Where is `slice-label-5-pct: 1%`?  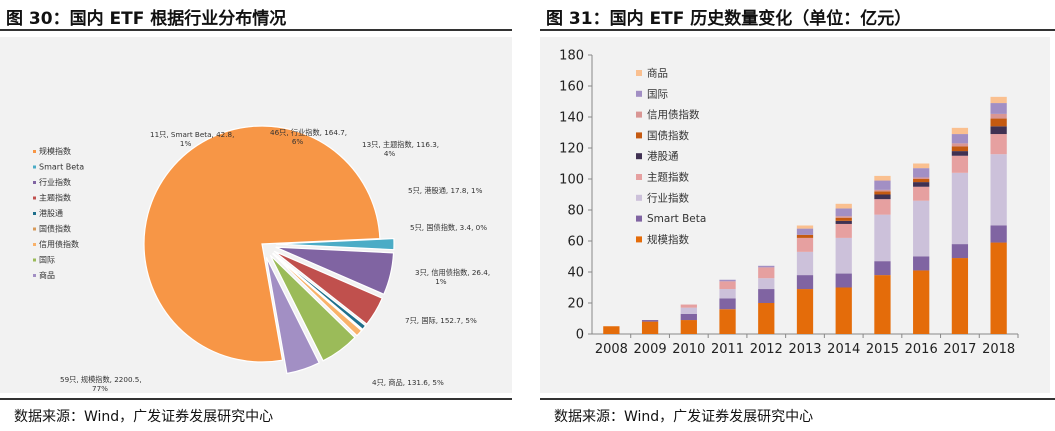
slice-label-5-pct: 1% is located at coordinates (441, 281).